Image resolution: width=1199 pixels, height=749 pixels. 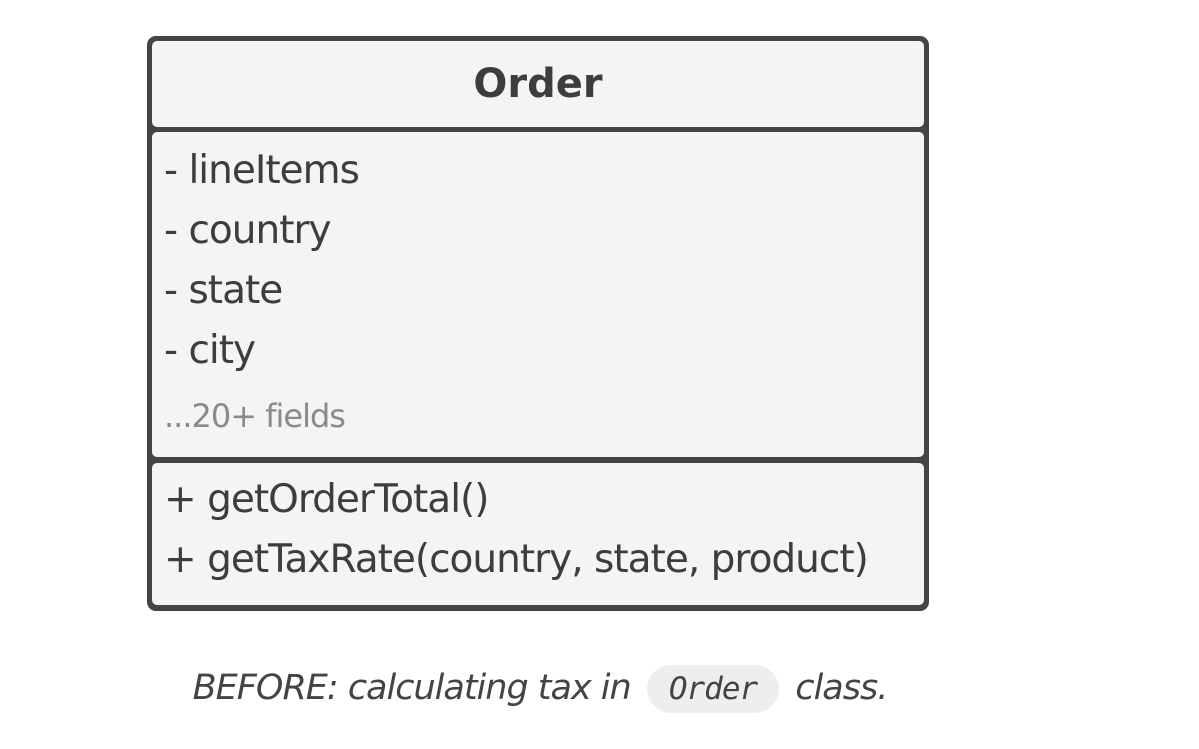 I want to click on field: - country, so click(x=248, y=230).